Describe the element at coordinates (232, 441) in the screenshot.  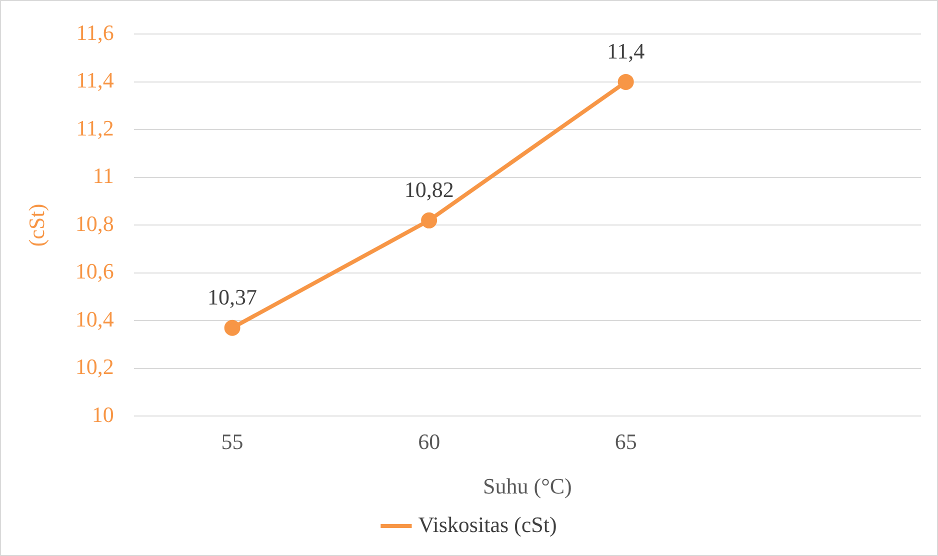
I see `x-tick-label: 55` at that location.